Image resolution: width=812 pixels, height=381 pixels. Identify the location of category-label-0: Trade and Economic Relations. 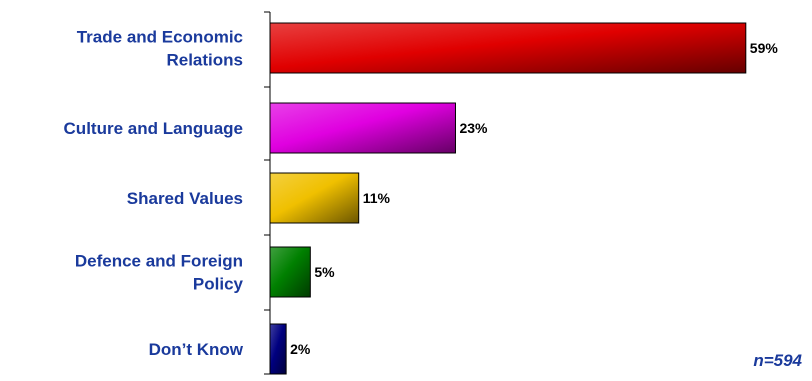
(160, 49).